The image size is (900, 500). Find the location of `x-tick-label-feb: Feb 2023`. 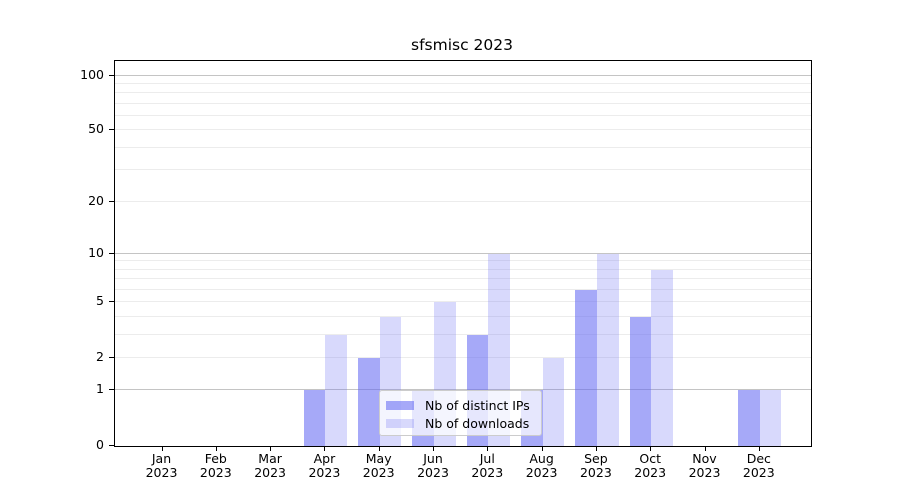

x-tick-label-feb: Feb 2023 is located at coordinates (216, 465).